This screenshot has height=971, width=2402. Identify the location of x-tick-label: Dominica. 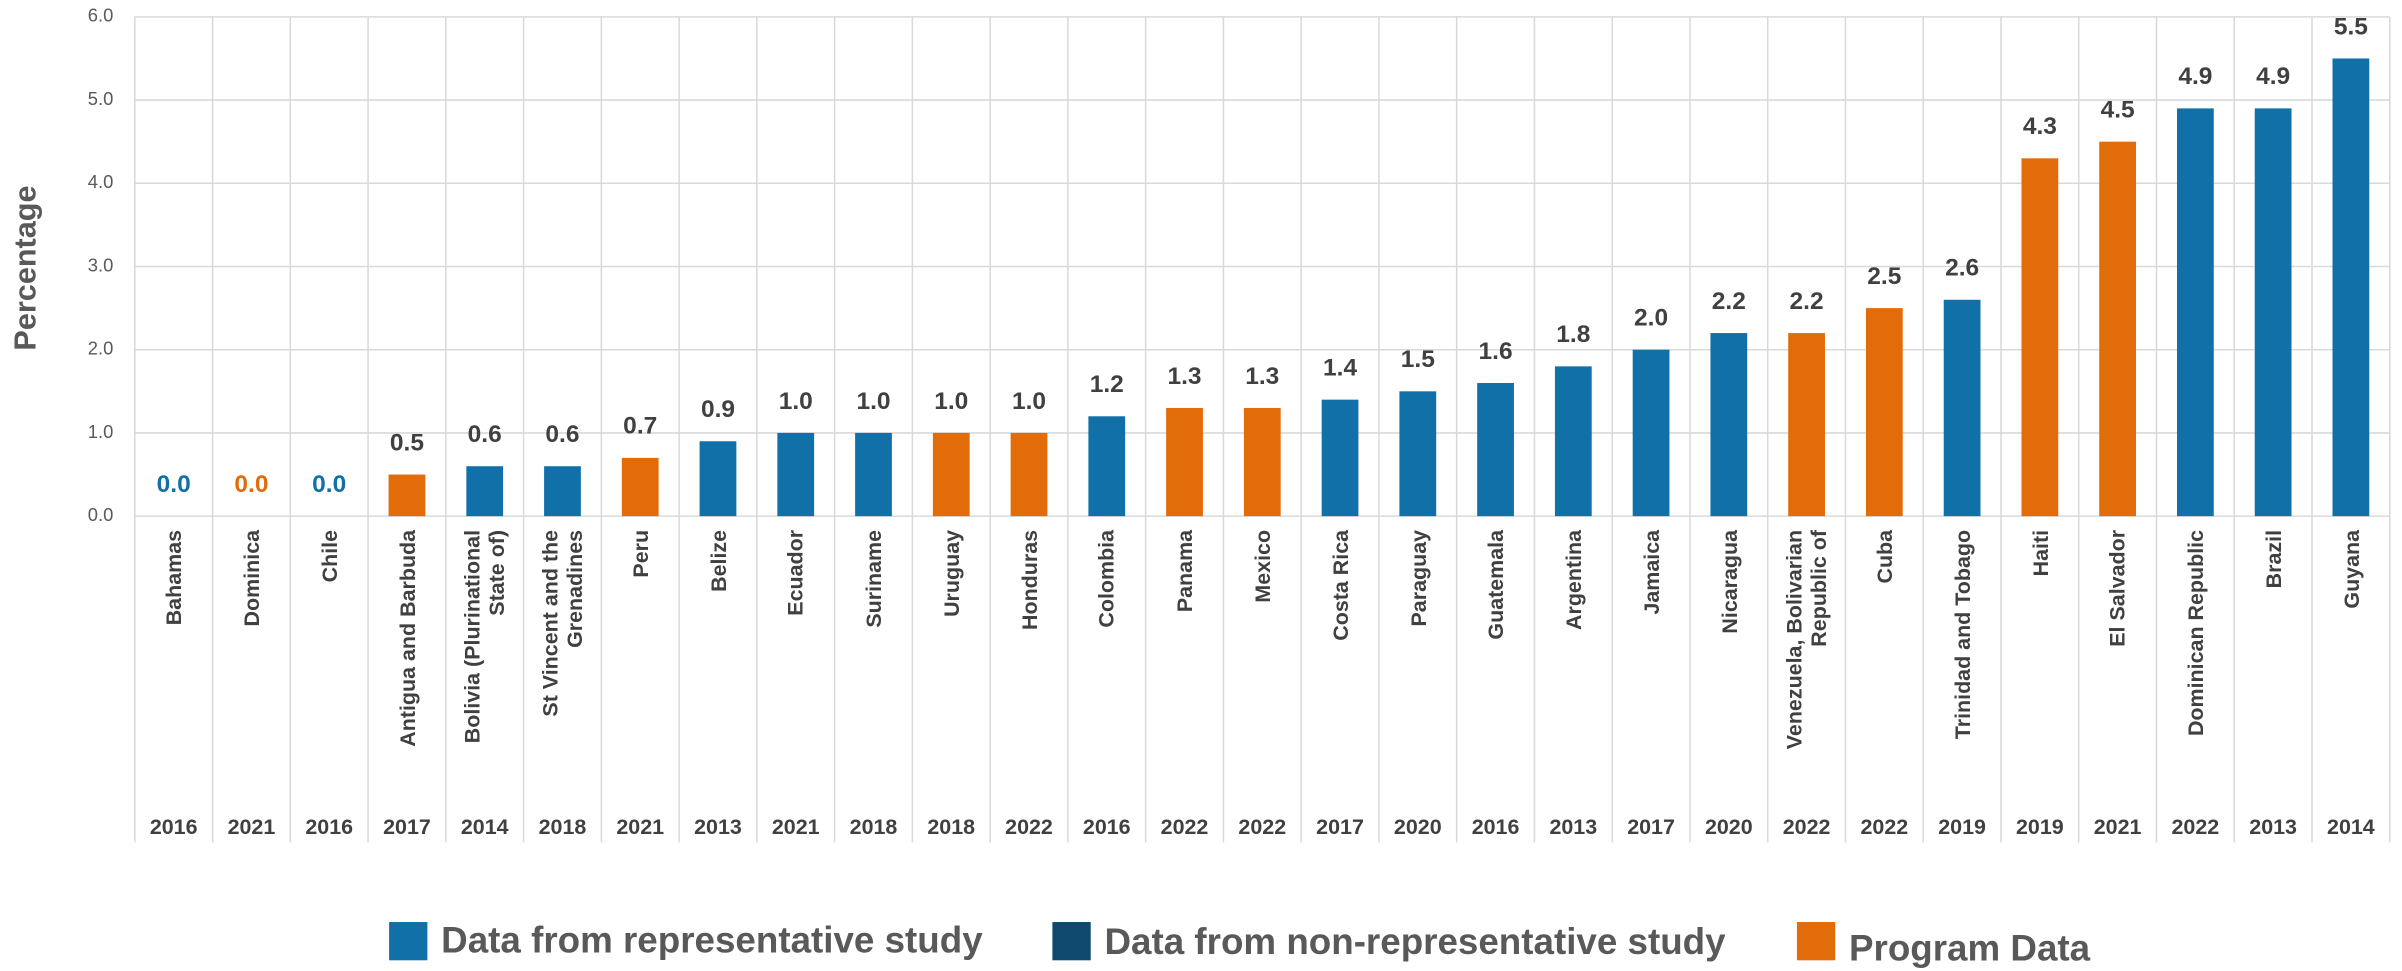
(251, 578).